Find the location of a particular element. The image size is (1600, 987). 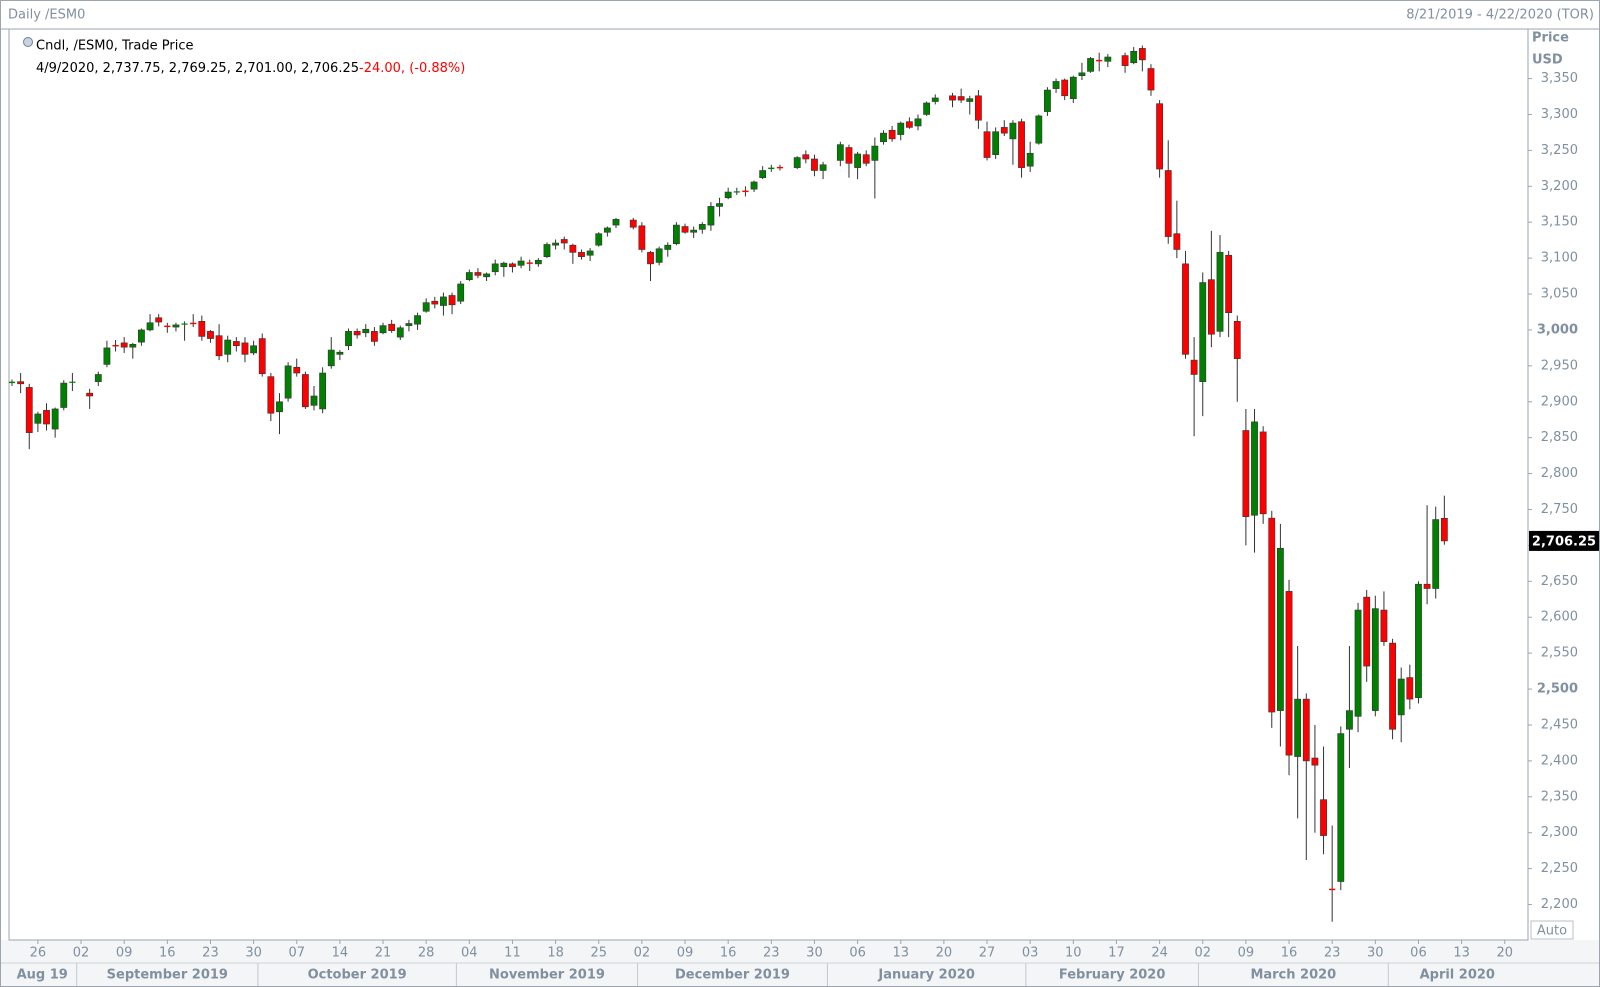

y-tick-label: 3,000 is located at coordinates (1557, 329).